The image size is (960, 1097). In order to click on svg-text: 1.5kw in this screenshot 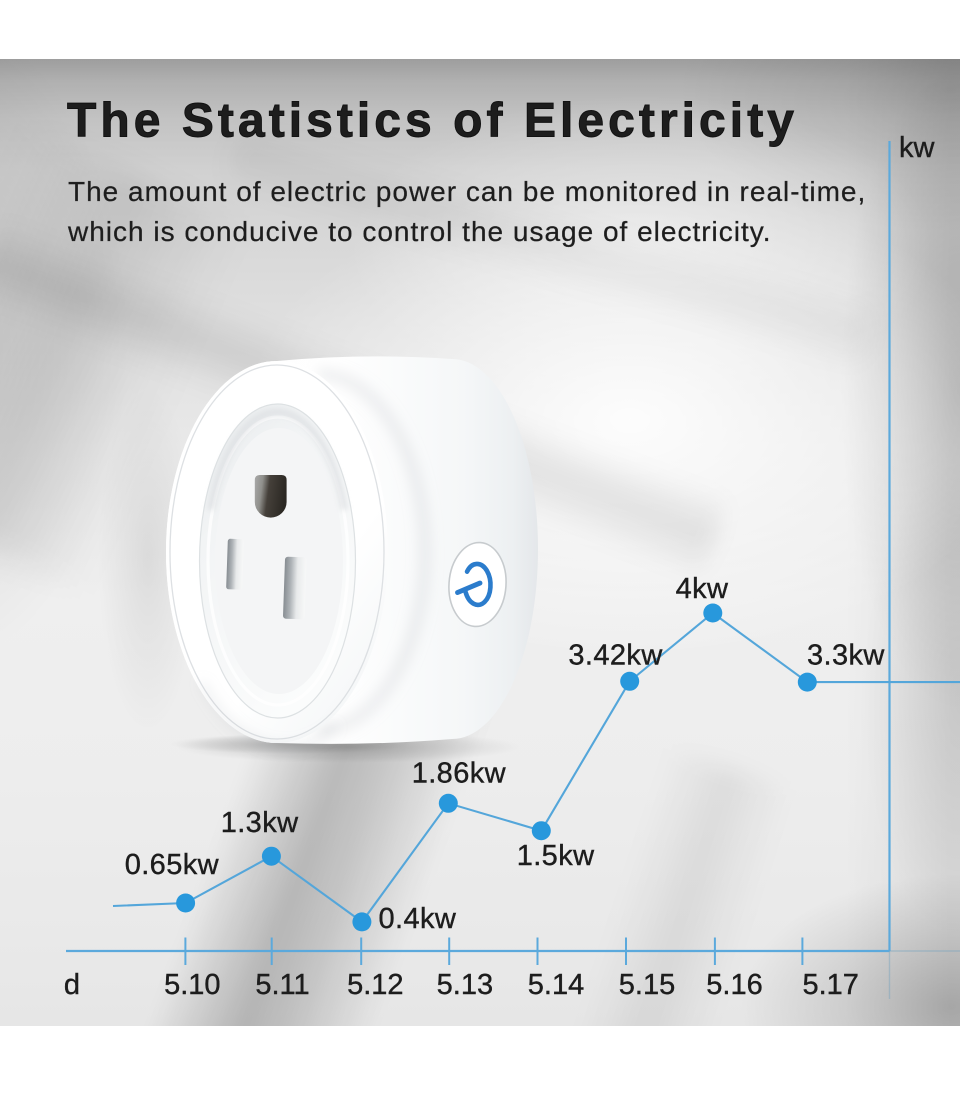, I will do `click(556, 856)`.